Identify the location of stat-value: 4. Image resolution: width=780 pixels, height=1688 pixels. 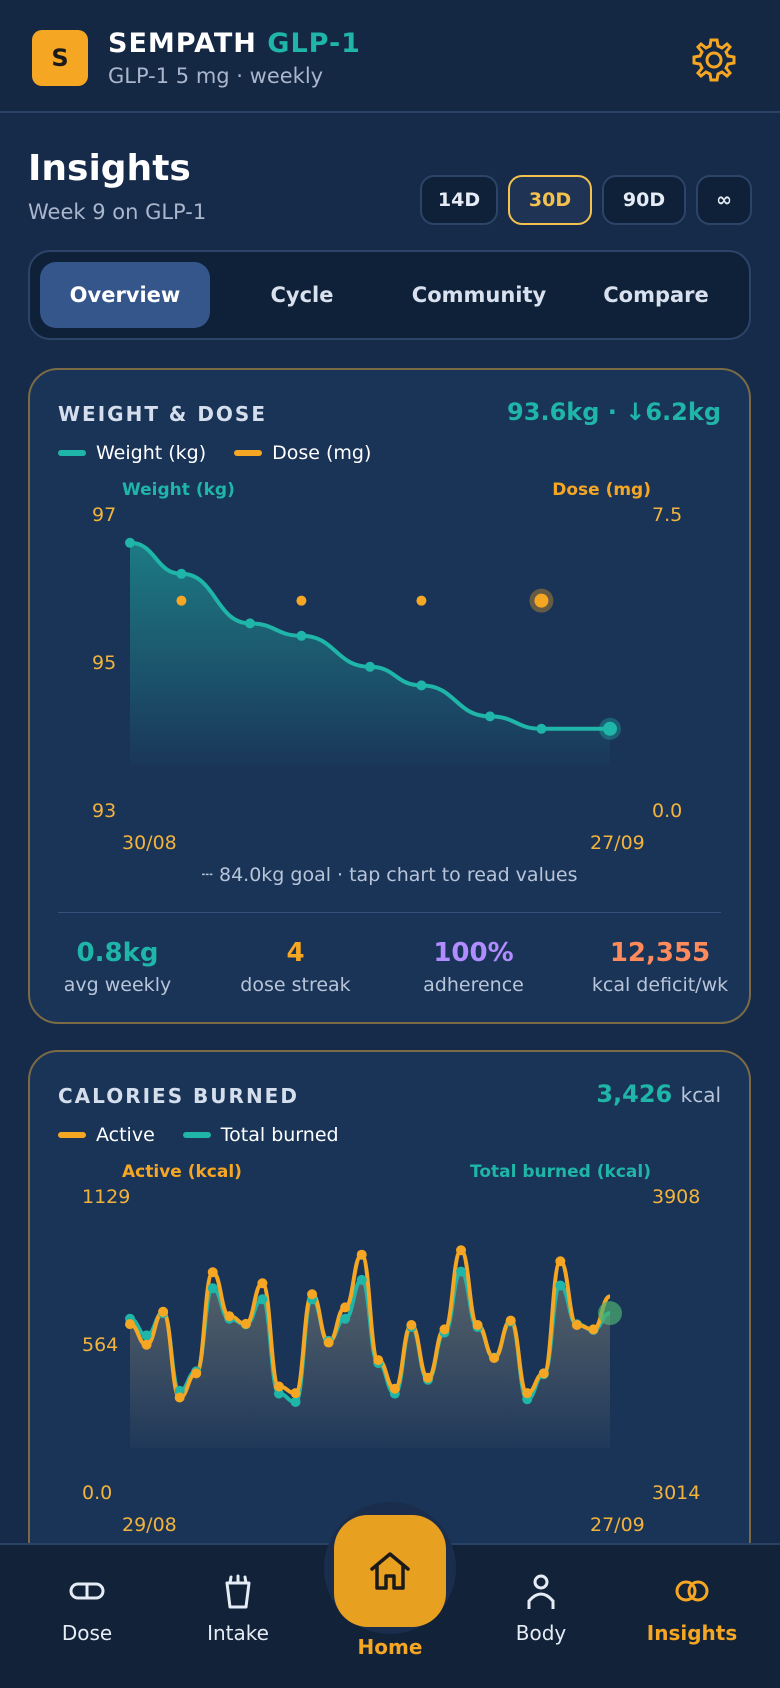
(295, 953).